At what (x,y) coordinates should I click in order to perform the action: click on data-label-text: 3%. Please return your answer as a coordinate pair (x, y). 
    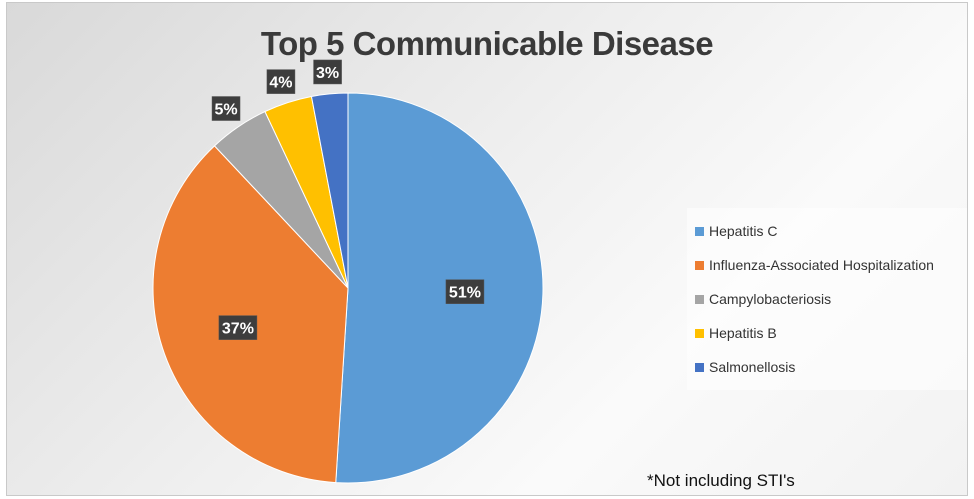
    Looking at the image, I should click on (327, 73).